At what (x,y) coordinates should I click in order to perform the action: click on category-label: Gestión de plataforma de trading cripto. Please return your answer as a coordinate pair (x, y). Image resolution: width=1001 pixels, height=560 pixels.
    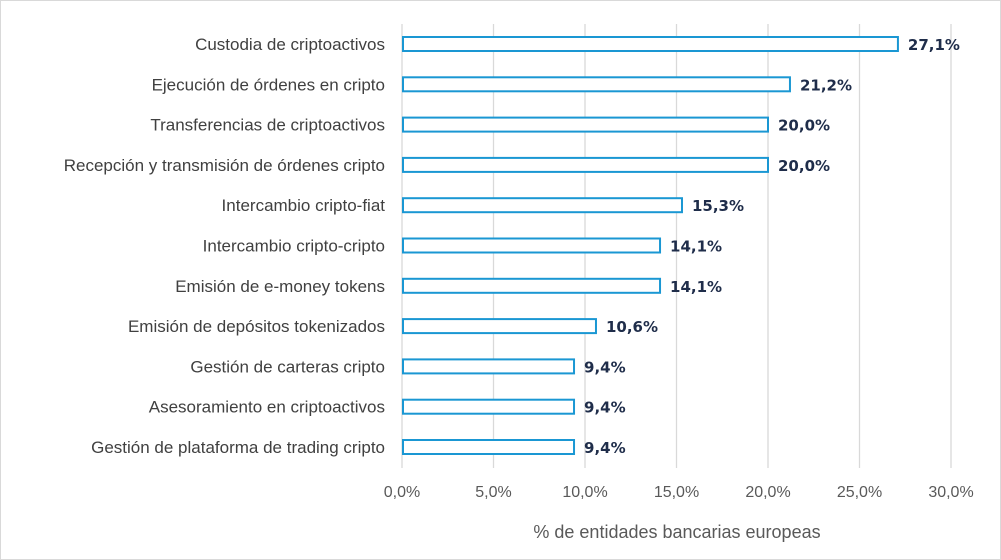
    Looking at the image, I should click on (238, 447).